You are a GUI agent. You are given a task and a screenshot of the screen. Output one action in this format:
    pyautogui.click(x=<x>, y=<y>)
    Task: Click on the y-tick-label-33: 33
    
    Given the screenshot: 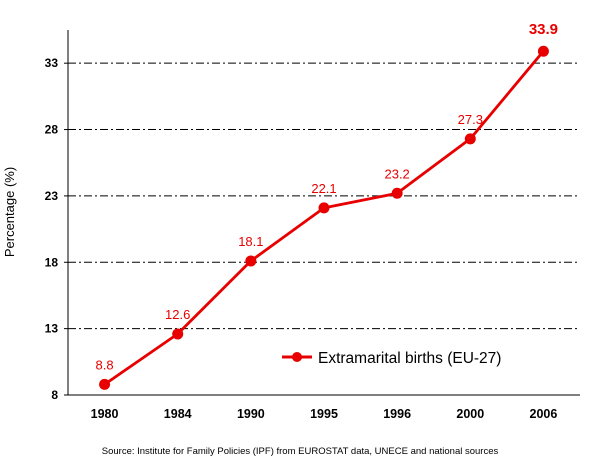 What is the action you would take?
    pyautogui.click(x=52, y=63)
    